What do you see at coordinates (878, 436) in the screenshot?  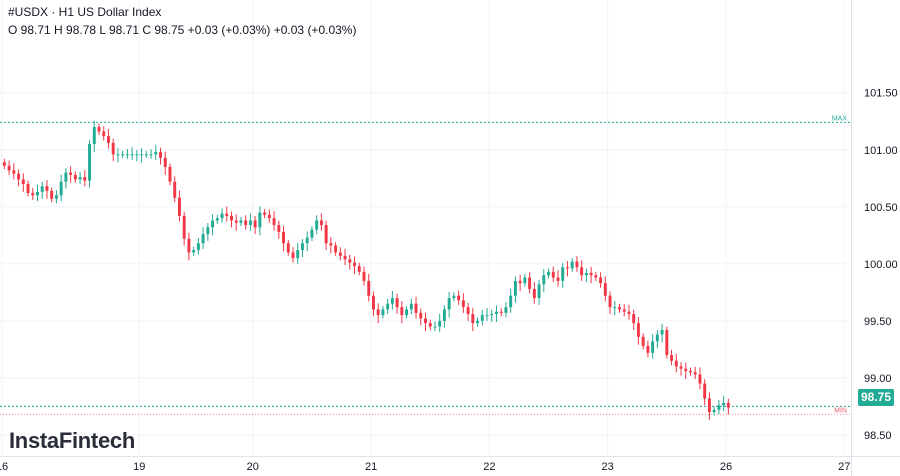 I see `y-tick-label: 98.50` at bounding box center [878, 436].